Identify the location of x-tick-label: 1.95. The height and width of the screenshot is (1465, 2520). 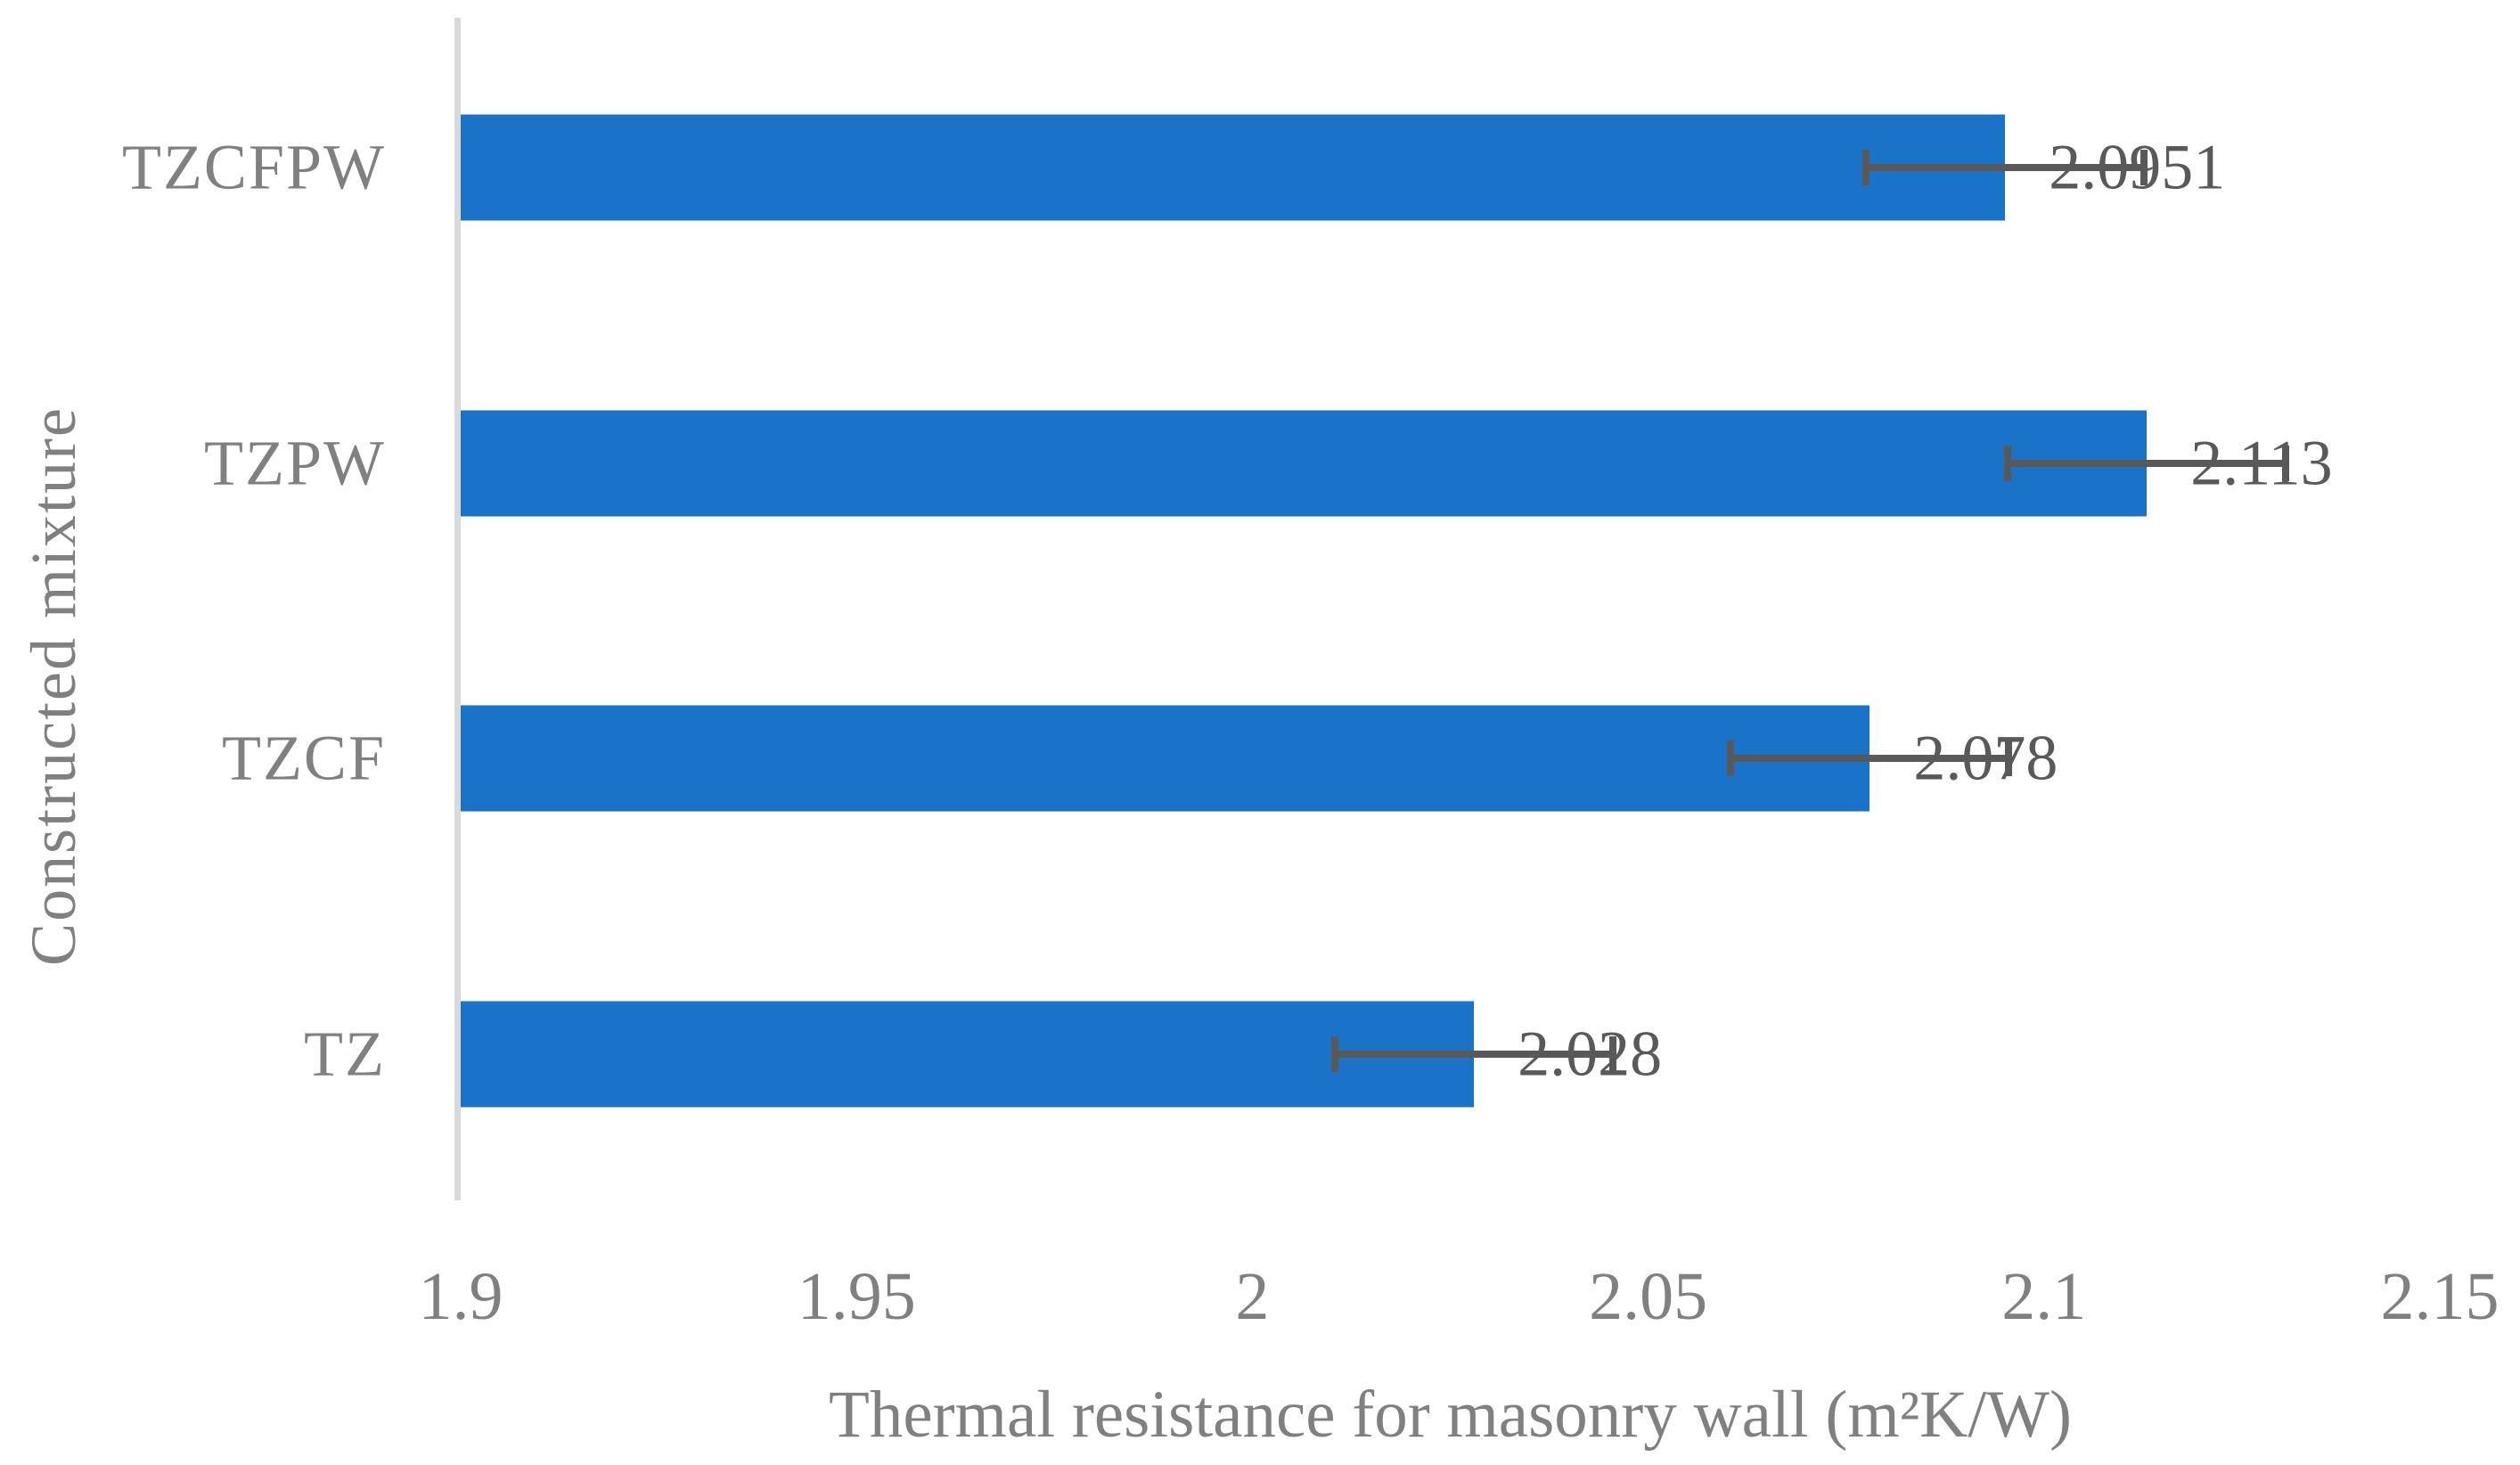
(857, 1297).